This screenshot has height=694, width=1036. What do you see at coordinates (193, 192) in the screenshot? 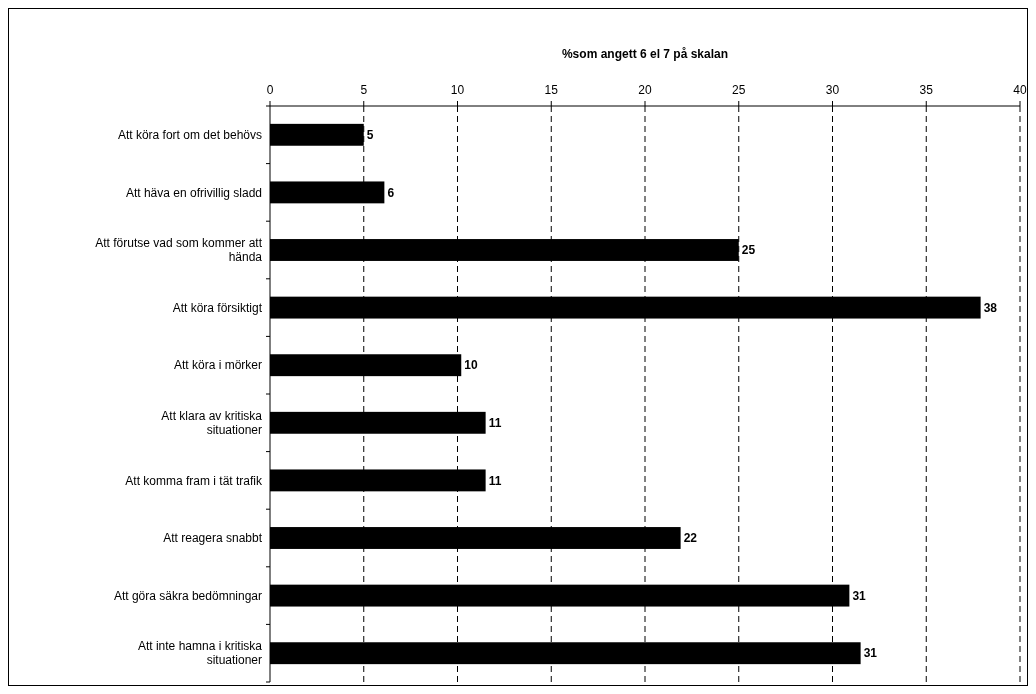
I see `y-tick-label: Att häva en ofrivillig sladd` at bounding box center [193, 192].